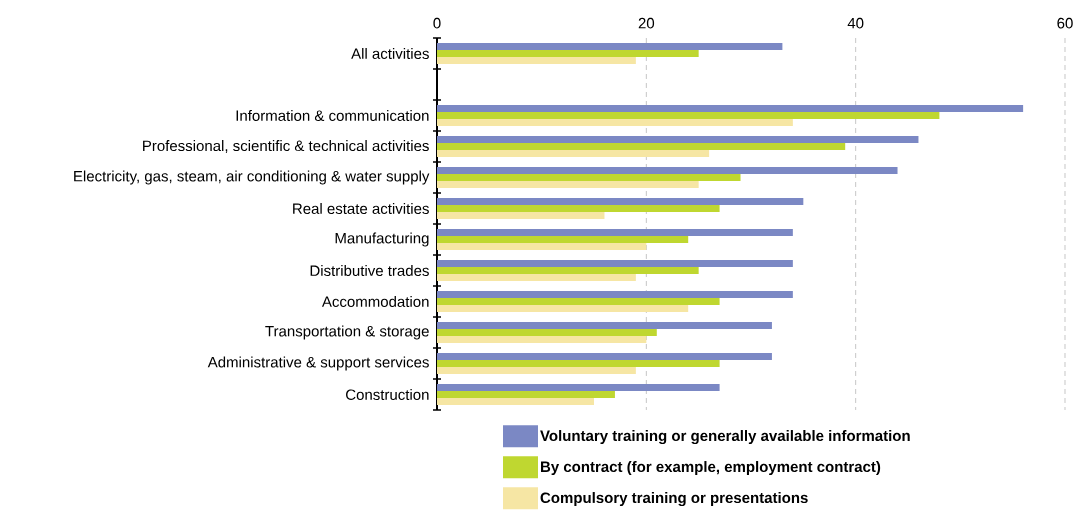  What do you see at coordinates (382, 239) in the screenshot?
I see `y-tick-label: Manufacturing` at bounding box center [382, 239].